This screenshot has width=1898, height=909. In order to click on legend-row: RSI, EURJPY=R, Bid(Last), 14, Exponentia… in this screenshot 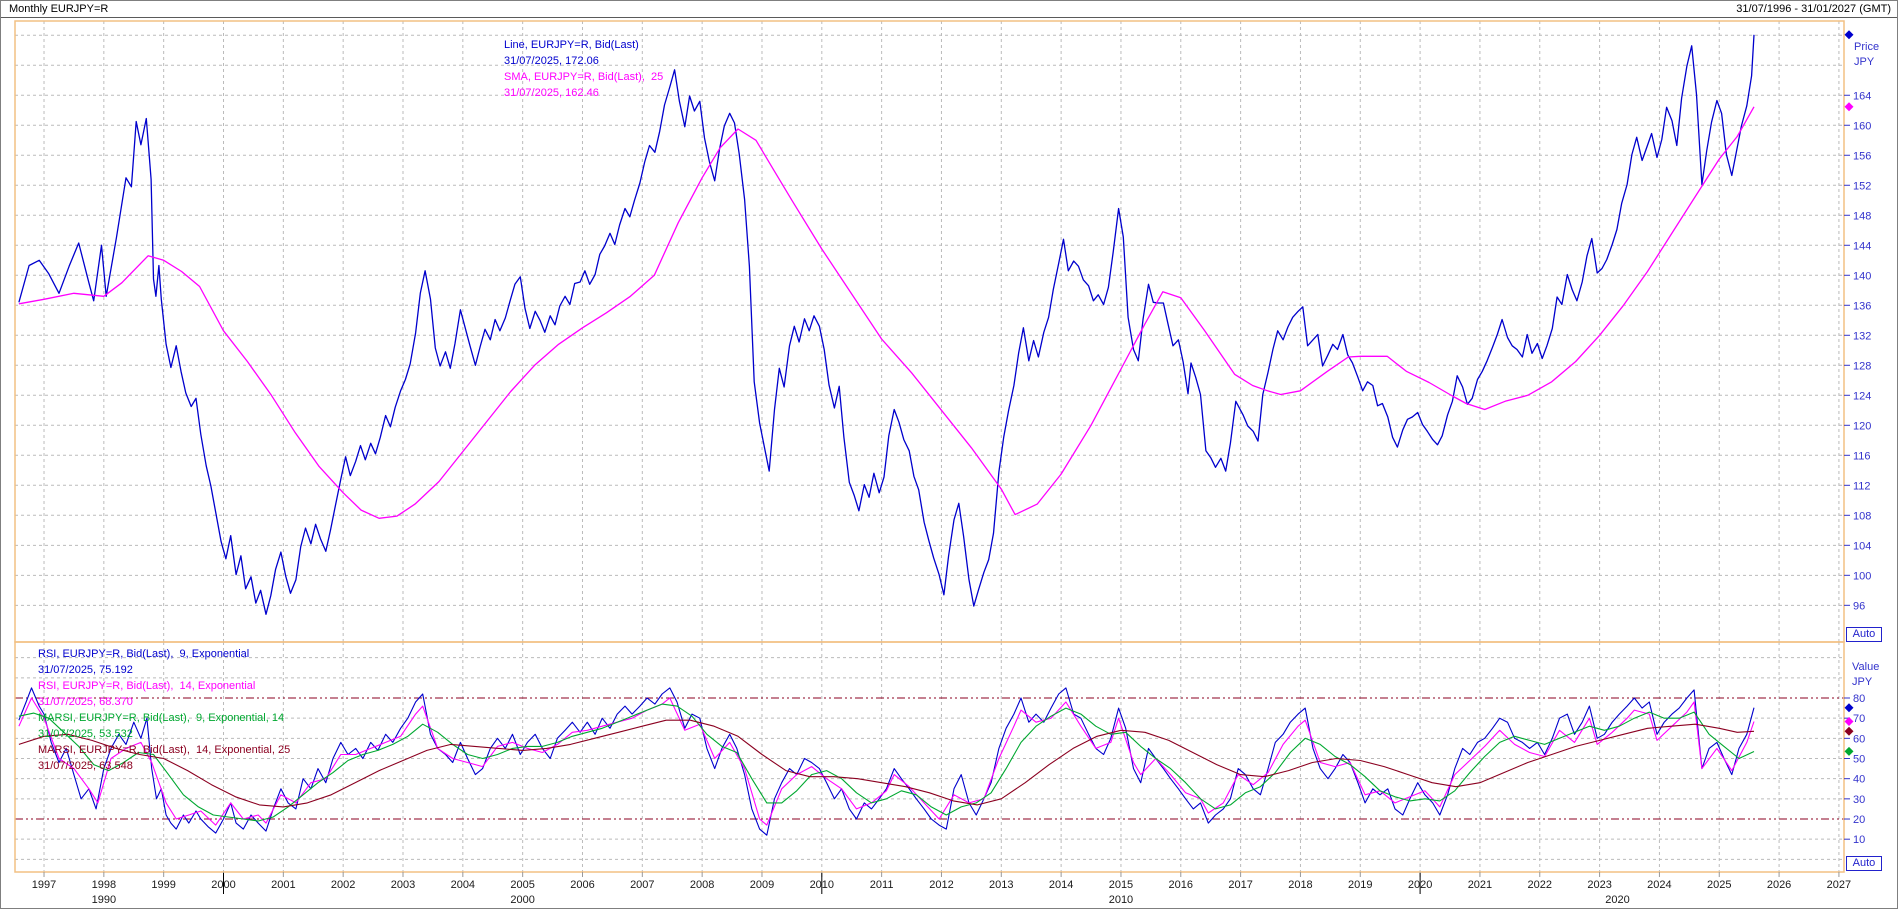, I will do `click(147, 686)`.